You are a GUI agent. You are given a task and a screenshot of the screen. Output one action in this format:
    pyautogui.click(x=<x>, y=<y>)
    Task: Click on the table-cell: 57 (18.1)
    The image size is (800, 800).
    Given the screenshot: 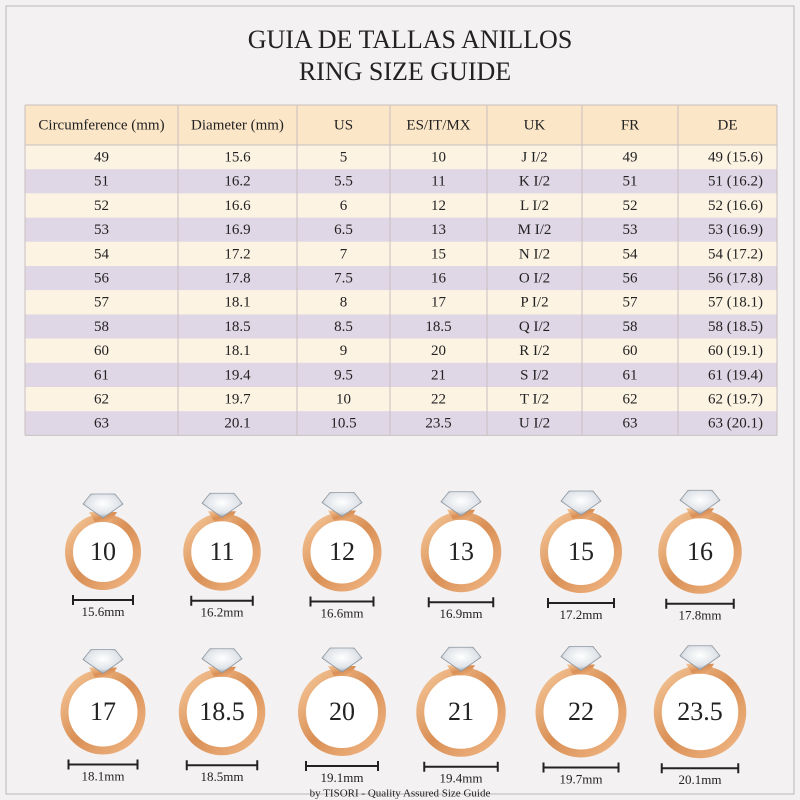 What is the action you would take?
    pyautogui.click(x=735, y=303)
    